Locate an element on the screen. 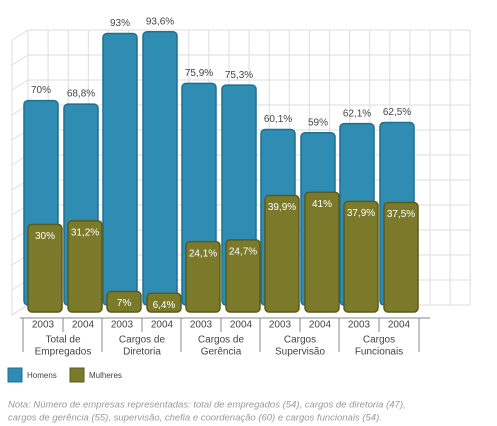 This screenshot has width=497, height=426. value-label: 93,6% is located at coordinates (160, 21).